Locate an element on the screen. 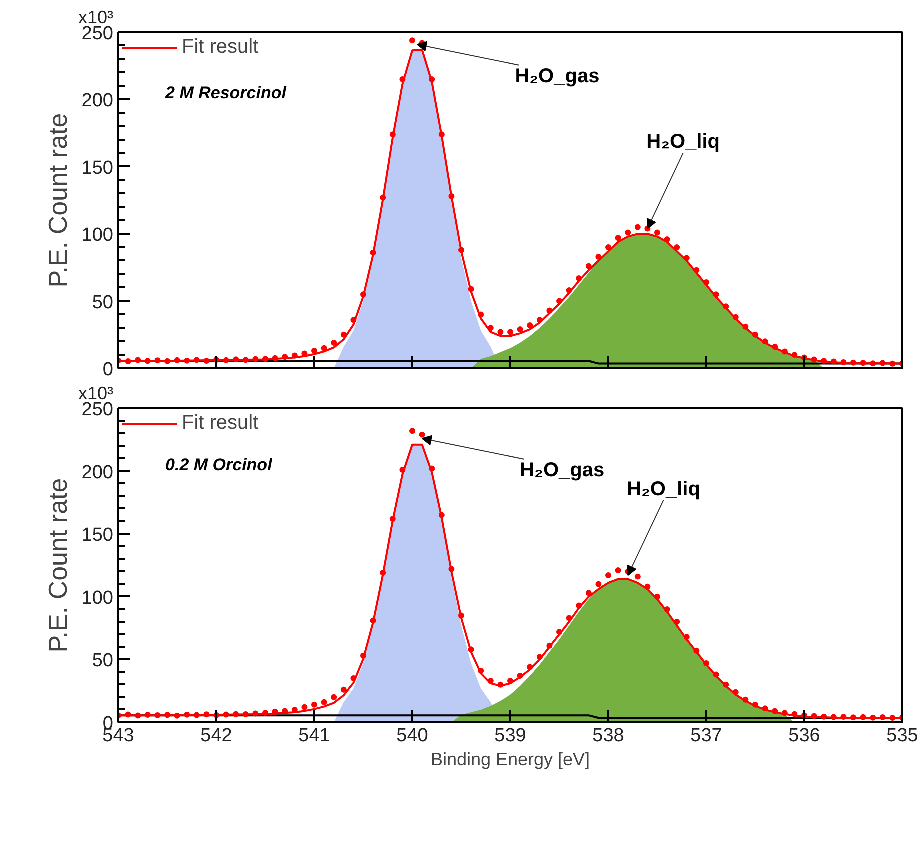 This screenshot has height=859, width=923. x-tick-label: 538 is located at coordinates (608, 736).